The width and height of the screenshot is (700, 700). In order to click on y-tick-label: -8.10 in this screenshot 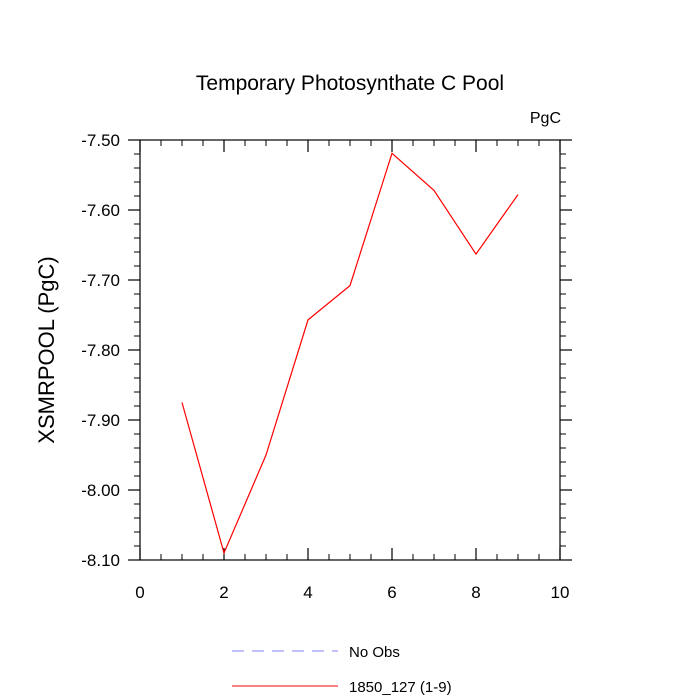, I will do `click(100, 560)`.